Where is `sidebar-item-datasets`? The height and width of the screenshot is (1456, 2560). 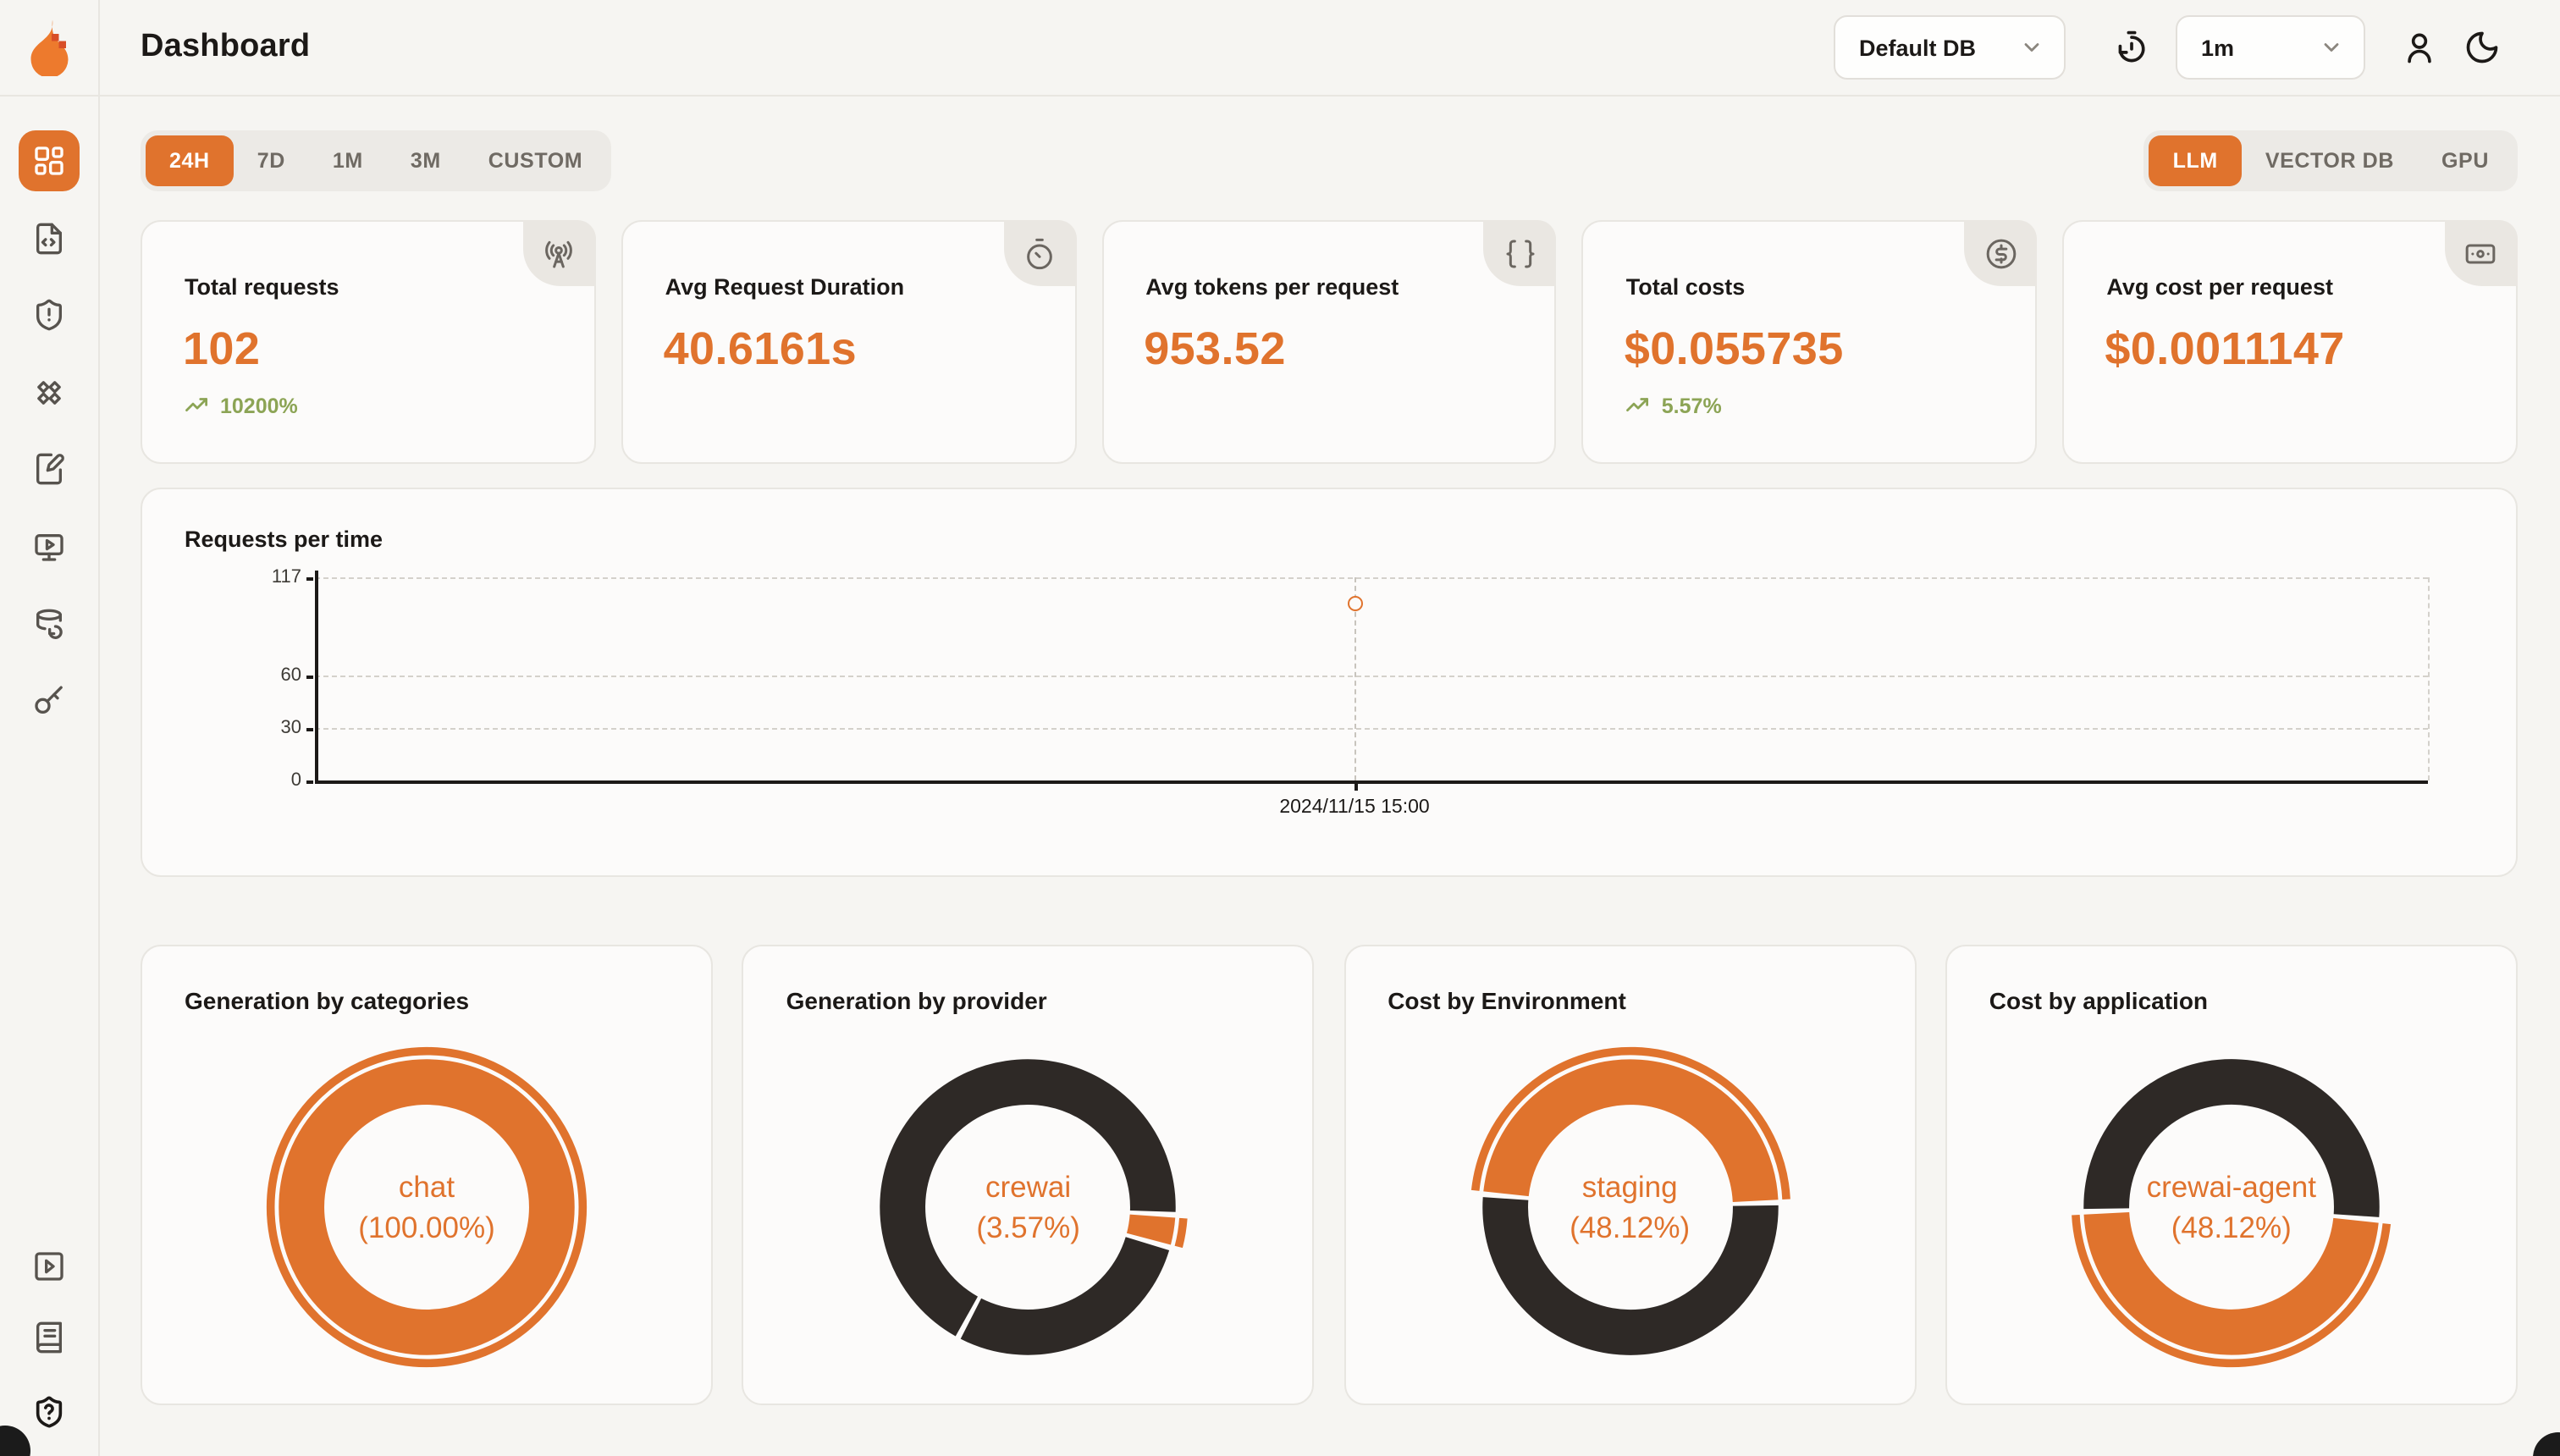 sidebar-item-datasets is located at coordinates (49, 624).